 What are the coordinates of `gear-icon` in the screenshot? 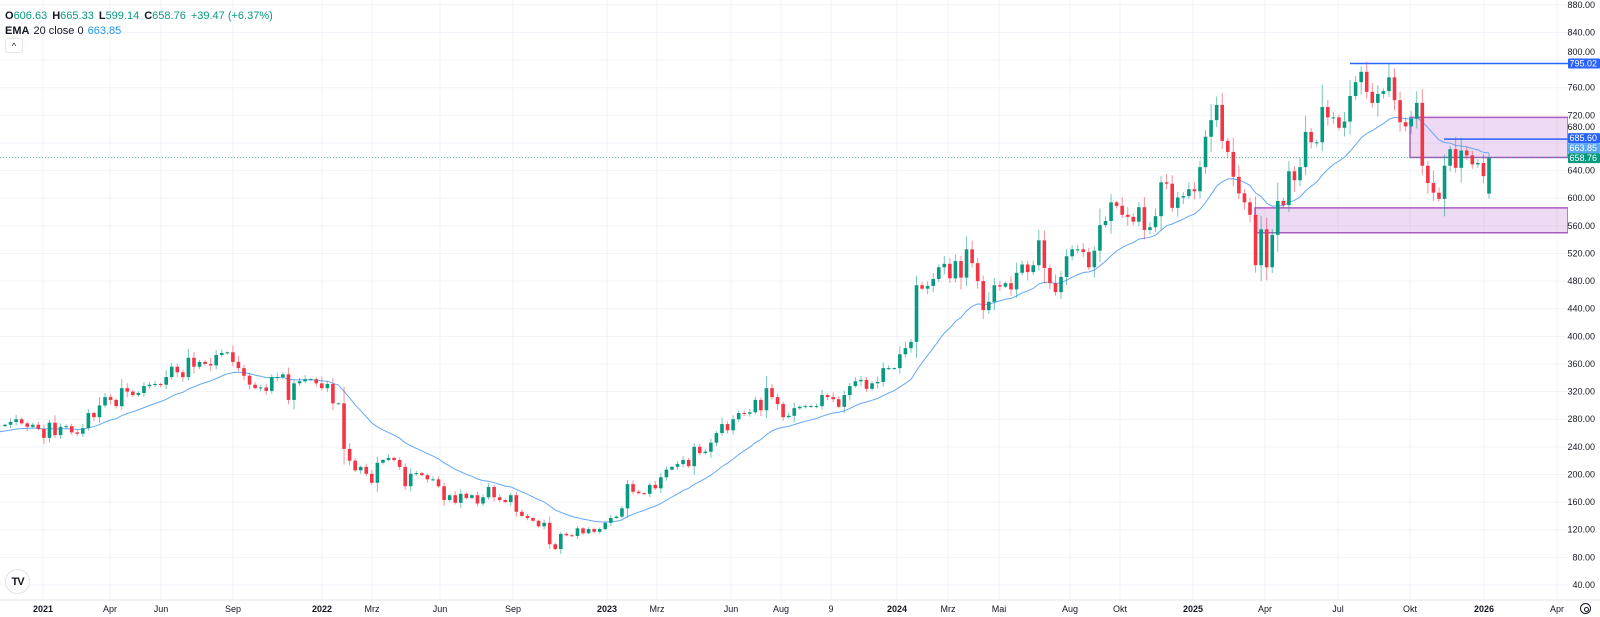 It's located at (1585, 608).